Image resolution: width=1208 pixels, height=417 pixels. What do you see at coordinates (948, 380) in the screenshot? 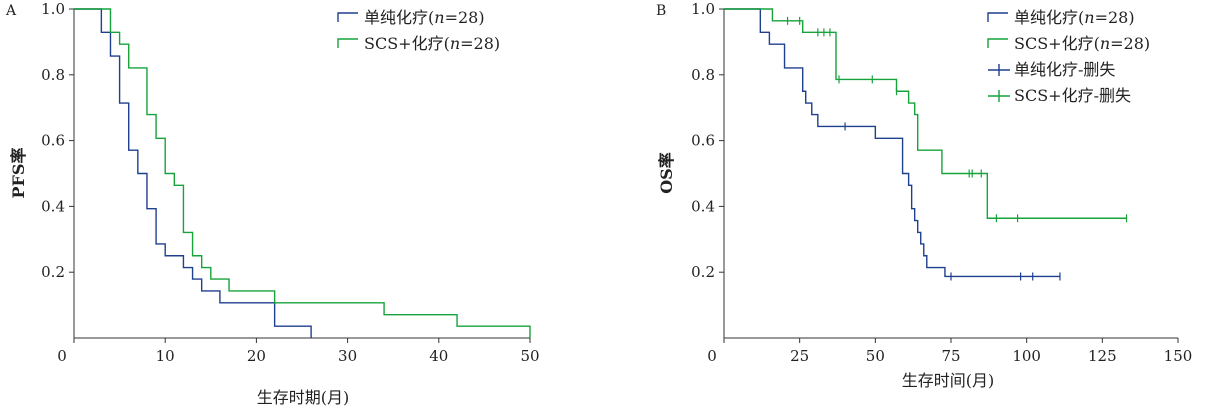
I see `panel-b-x-axis-label: 生存时间(月)` at bounding box center [948, 380].